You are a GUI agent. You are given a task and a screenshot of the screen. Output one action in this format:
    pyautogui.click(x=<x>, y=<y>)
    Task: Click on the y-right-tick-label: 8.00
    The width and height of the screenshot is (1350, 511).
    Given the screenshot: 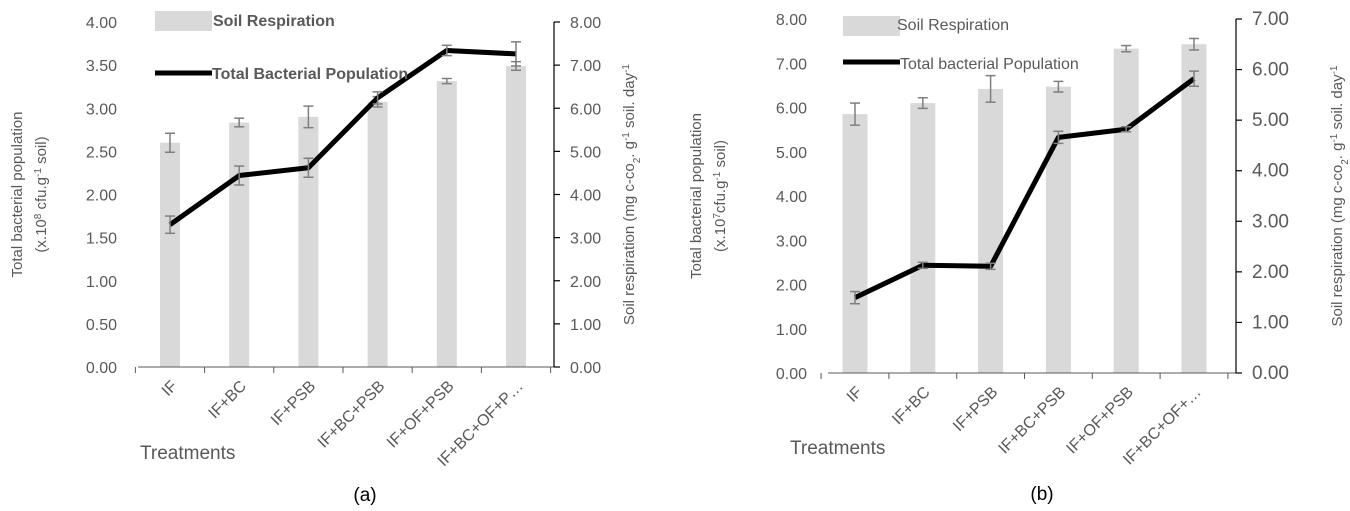 What is the action you would take?
    pyautogui.click(x=585, y=23)
    